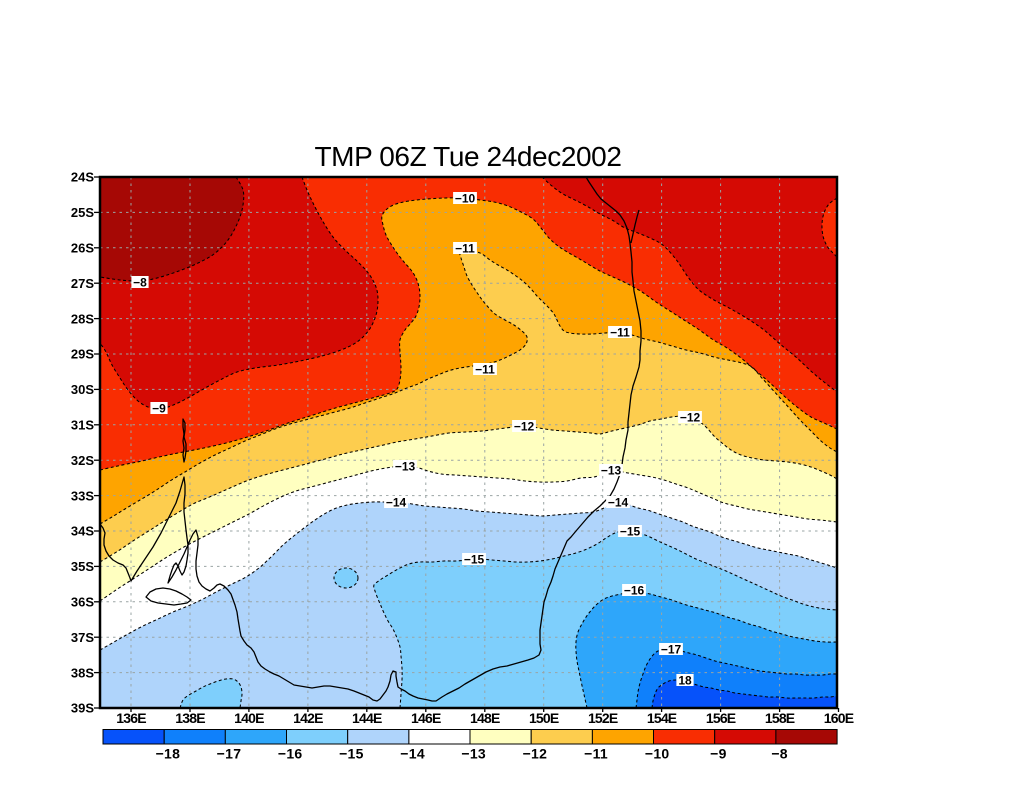 The height and width of the screenshot is (800, 1024). Describe the element at coordinates (82, 318) in the screenshot. I see `svg-text: 28S` at that location.